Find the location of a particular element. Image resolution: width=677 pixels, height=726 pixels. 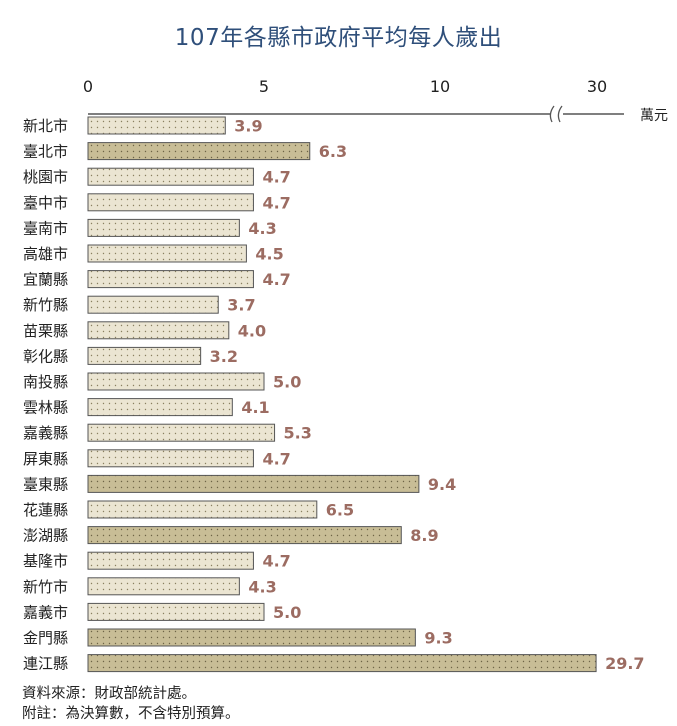

category-label: 新竹市 is located at coordinates (45, 587).